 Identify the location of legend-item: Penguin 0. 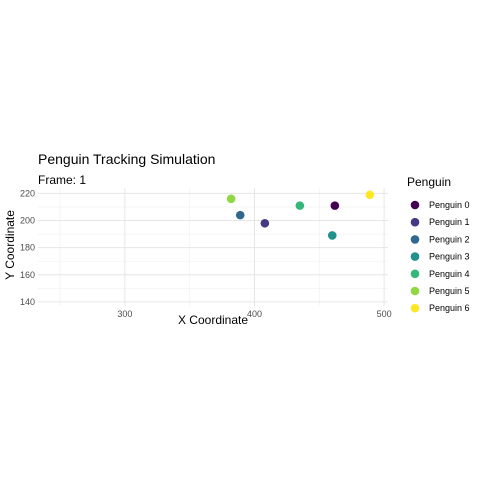
(440, 205).